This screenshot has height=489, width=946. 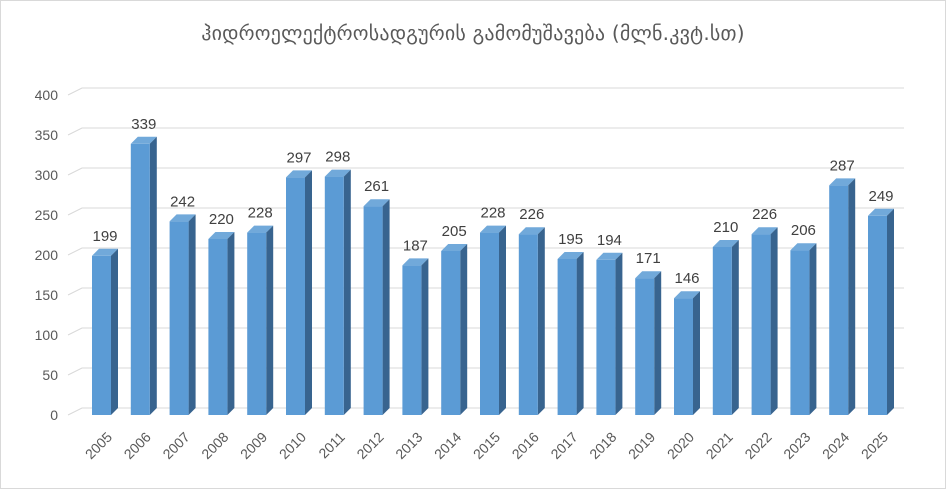 I want to click on bar-2005, so click(x=105, y=331).